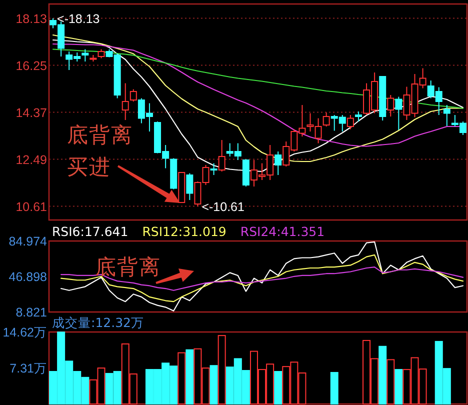 This screenshot has width=468, height=405. I want to click on y-tick-label: 16.25, so click(32, 65).